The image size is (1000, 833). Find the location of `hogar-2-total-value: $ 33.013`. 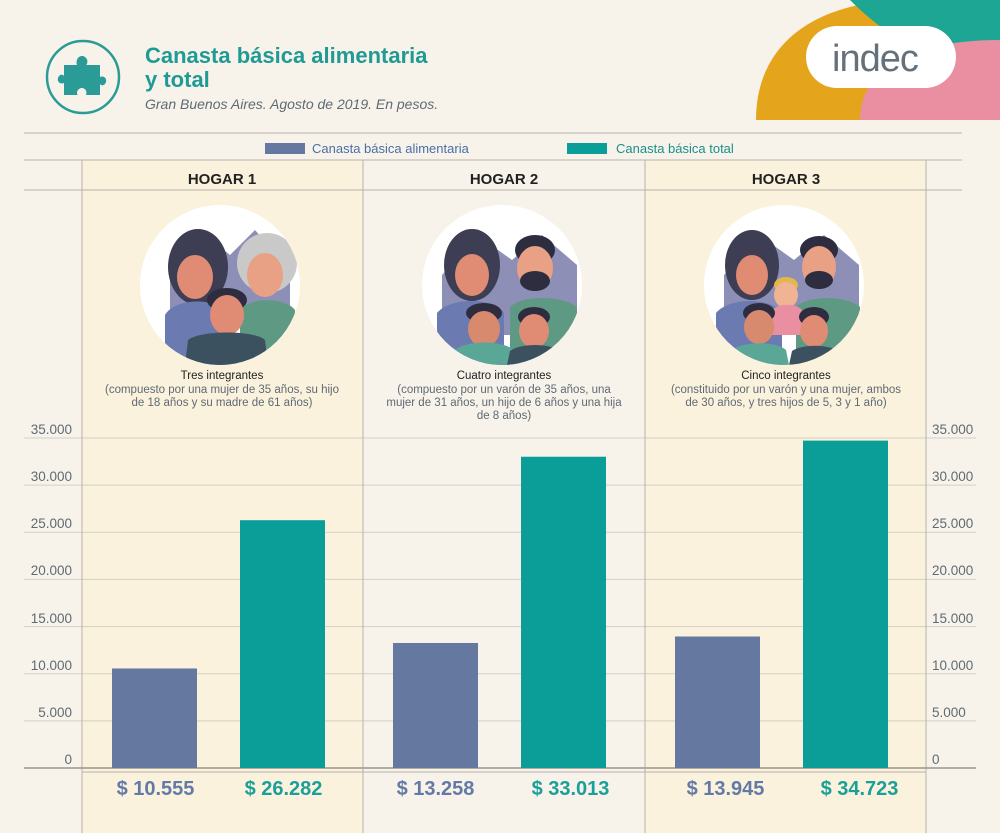

hogar-2-total-value: $ 33.013 is located at coordinates (570, 789).